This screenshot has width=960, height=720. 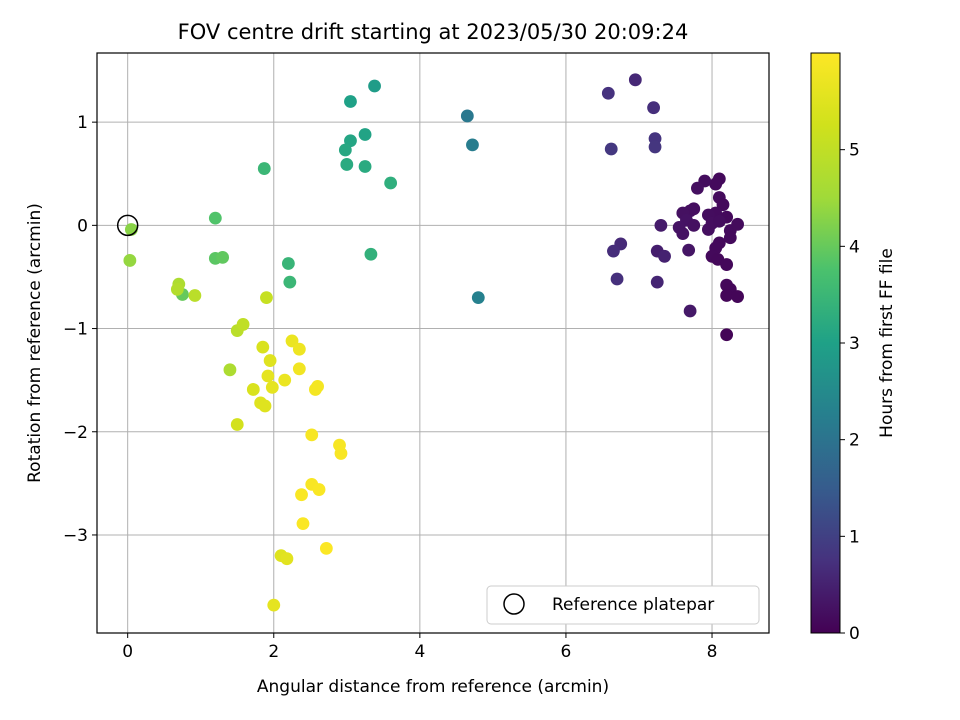 I want to click on y-tick-label: −2, so click(x=75, y=433).